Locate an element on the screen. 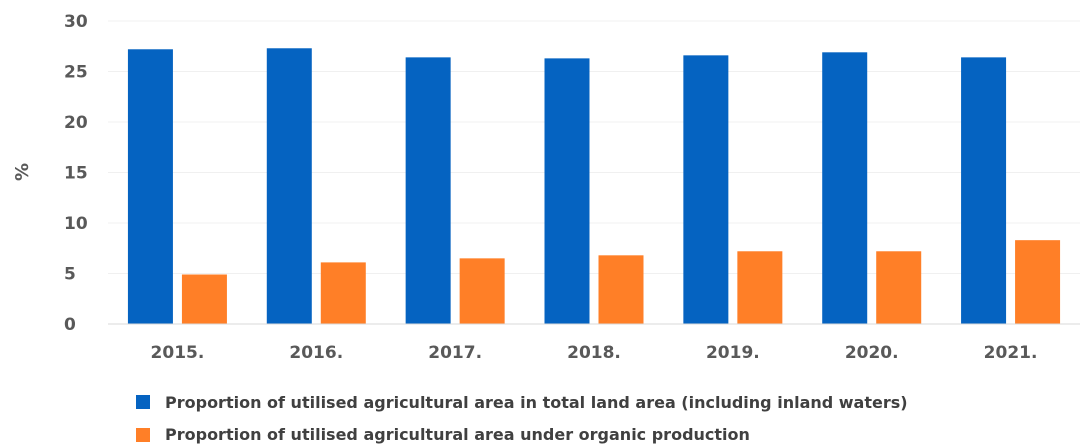 Image resolution: width=1089 pixels, height=445 pixels. y-tick-label: 10 is located at coordinates (76, 224).